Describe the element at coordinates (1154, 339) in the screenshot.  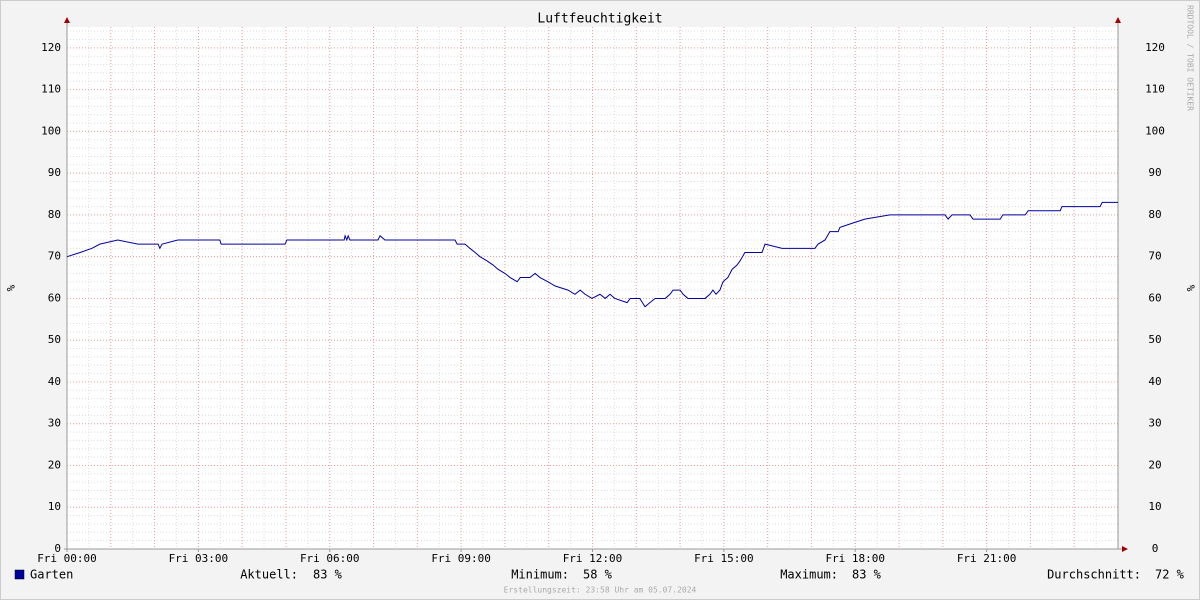
I see `y2-tick-label: 50` at that location.